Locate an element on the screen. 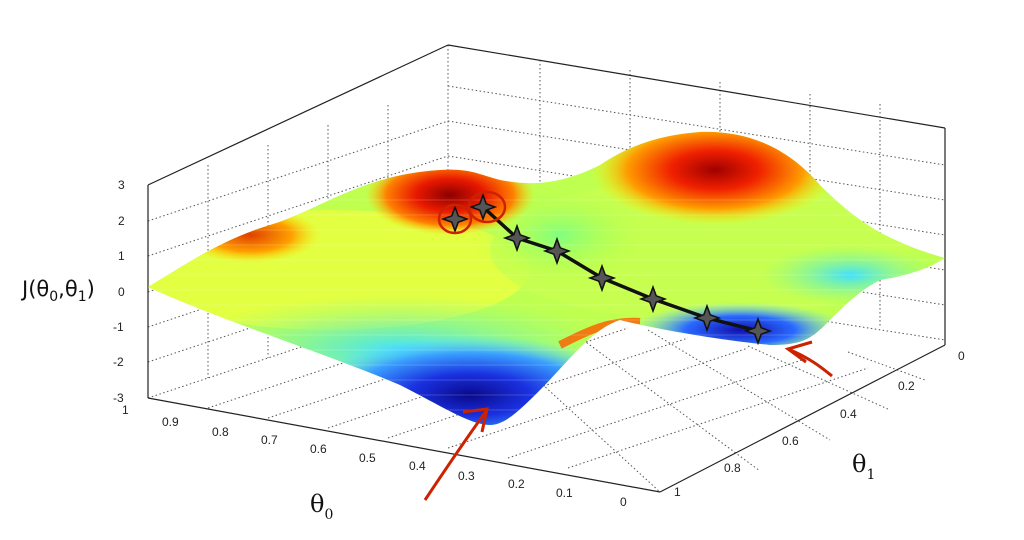  x-tick: 0.7 is located at coordinates (269, 440).